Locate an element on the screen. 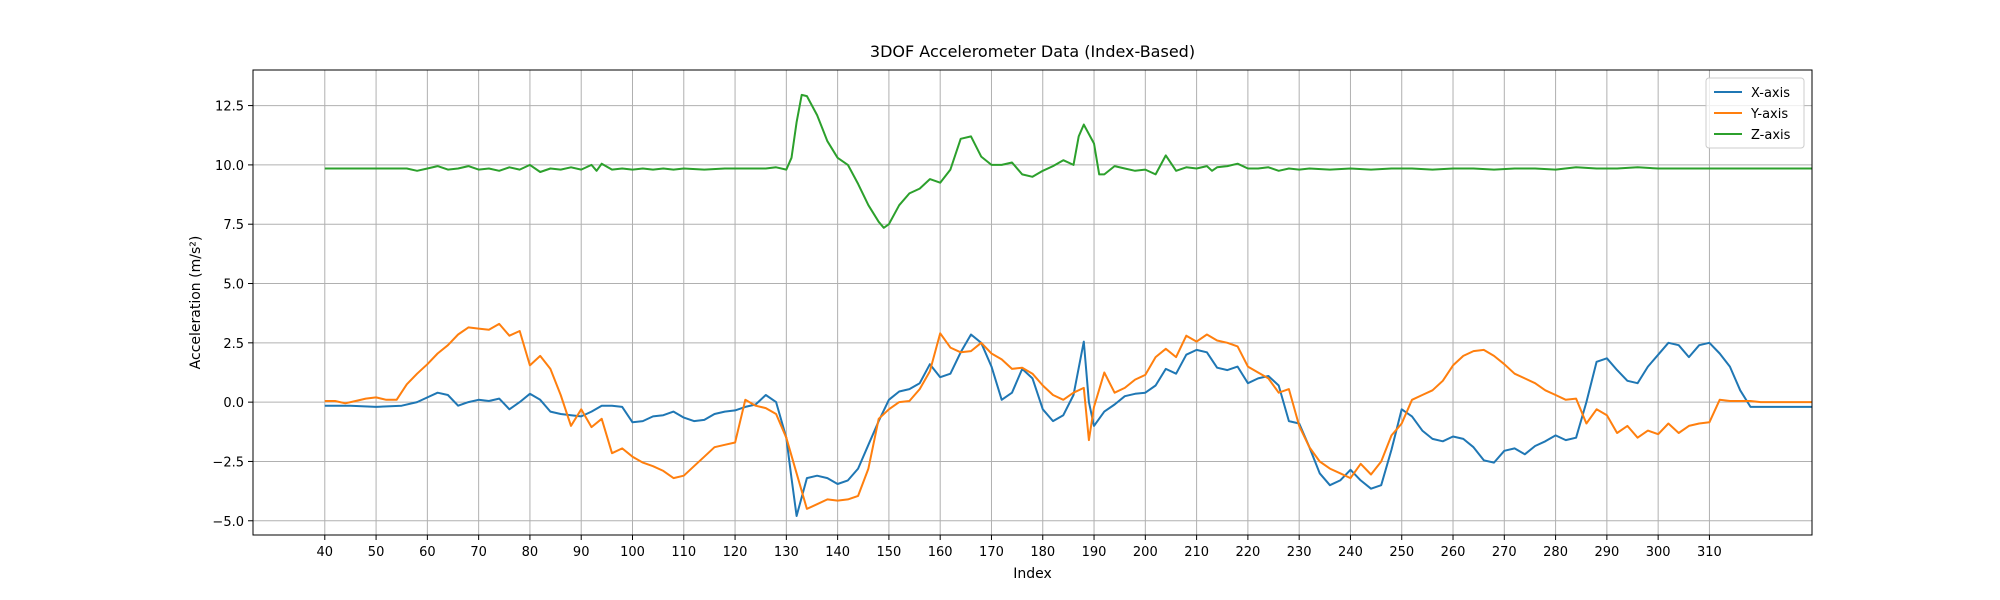 The width and height of the screenshot is (2000, 600). x-tick-label: 260 is located at coordinates (1453, 552).